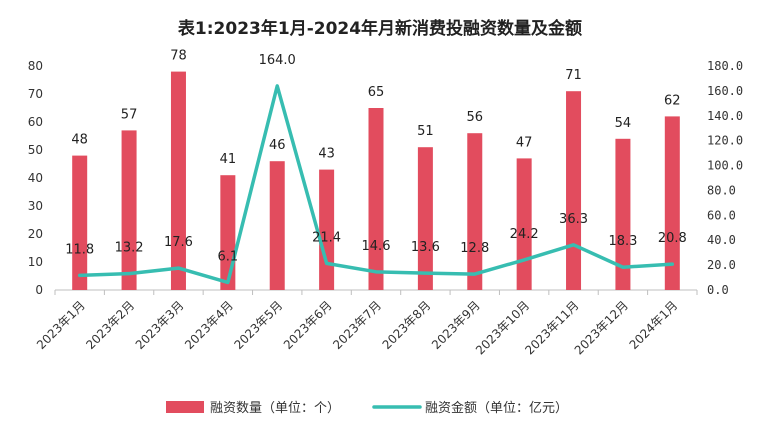  I want to click on y-right-tick-label: 40.0, so click(721, 240).